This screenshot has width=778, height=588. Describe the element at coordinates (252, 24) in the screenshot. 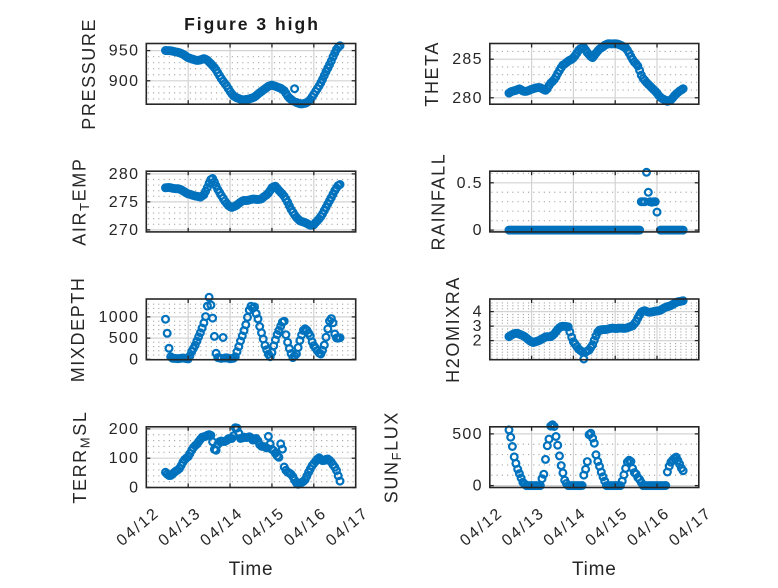

I see `svg-text: Figure 3 high` at that location.